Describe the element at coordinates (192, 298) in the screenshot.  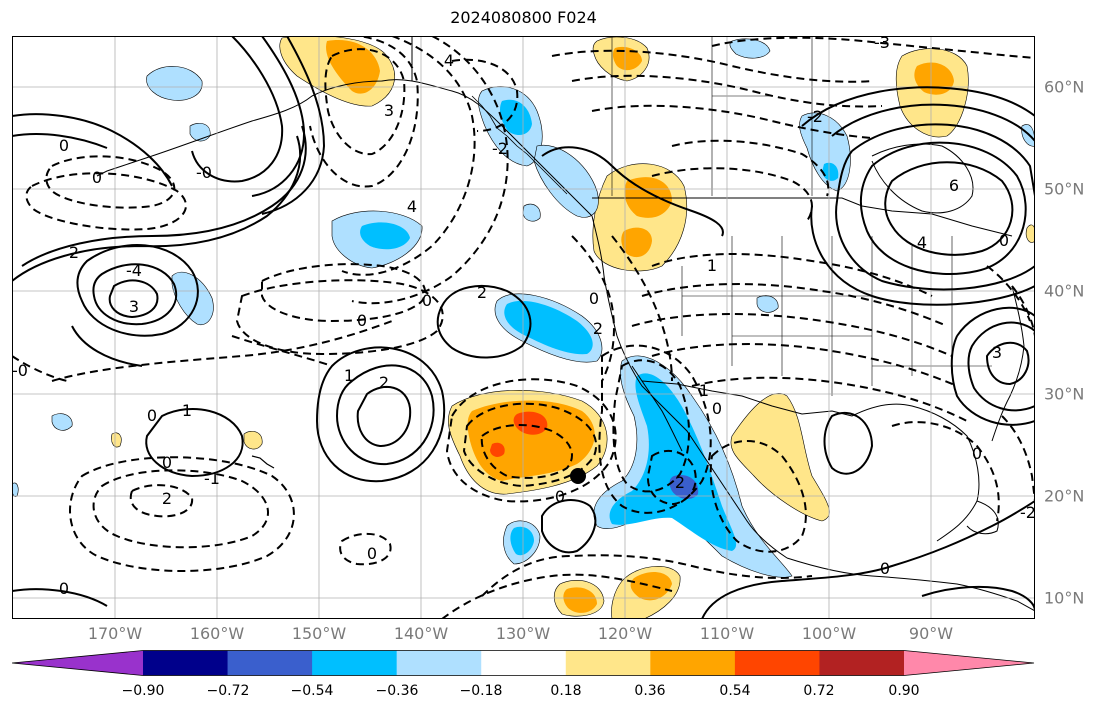
I see `cool-region-mid-pacific` at that location.